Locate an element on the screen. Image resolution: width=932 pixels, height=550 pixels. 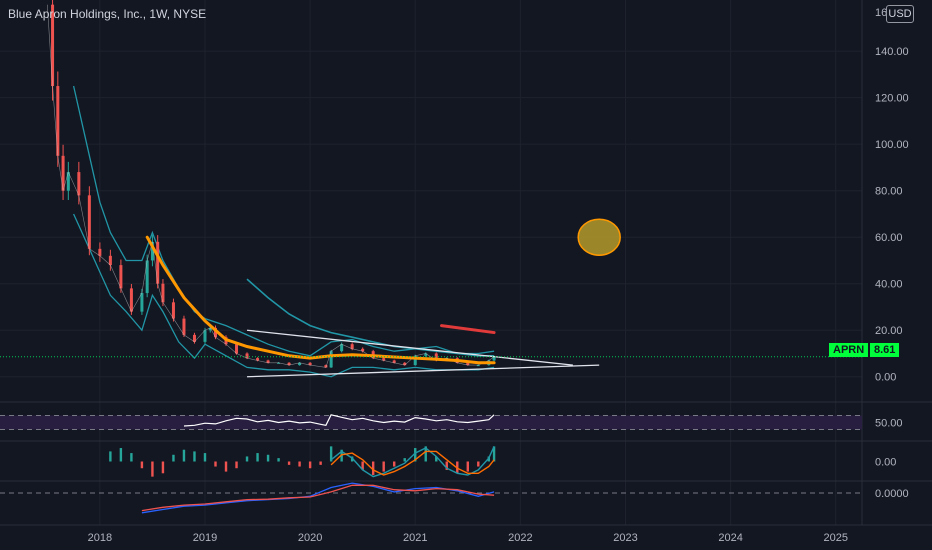
x-tick-label: 2019 is located at coordinates (205, 538).